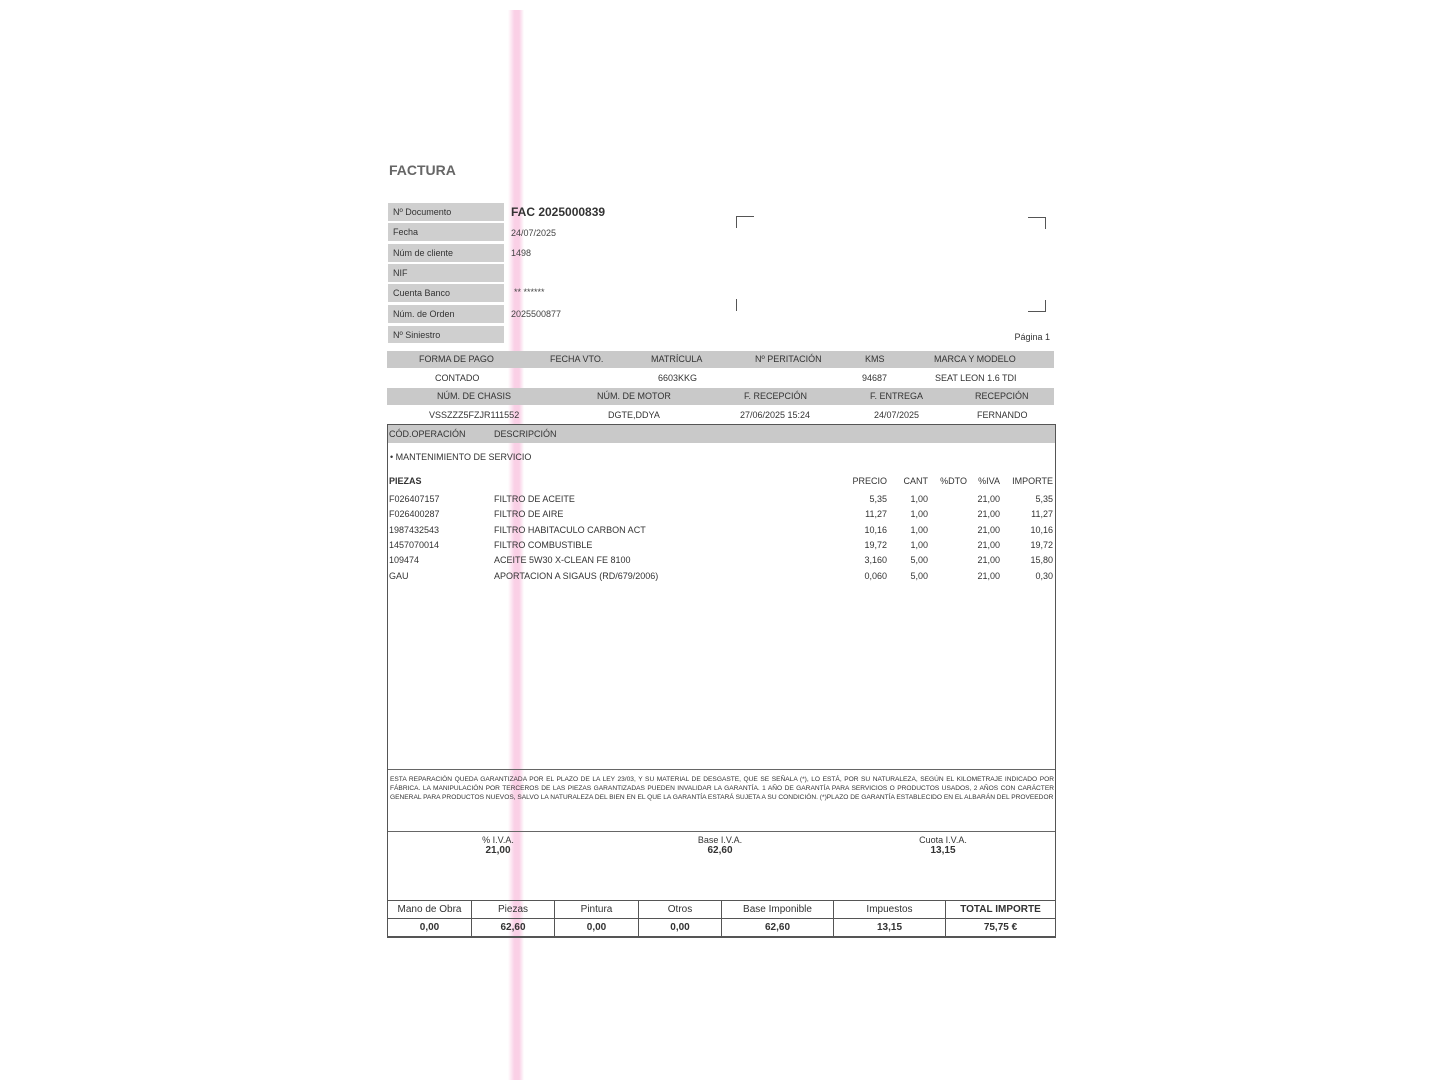  I want to click on part-importe: 15,80, so click(1041, 560).